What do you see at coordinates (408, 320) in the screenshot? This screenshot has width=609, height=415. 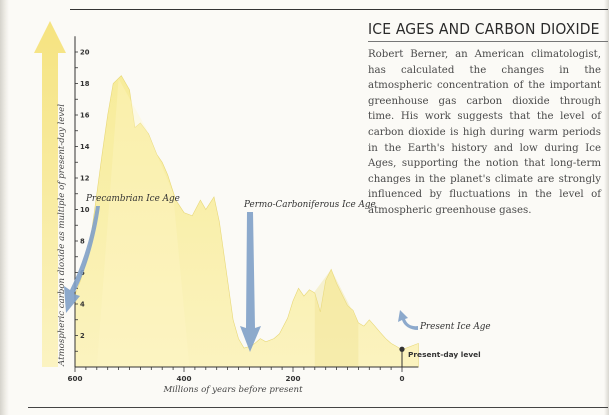 I see `present-ice-age-arrow` at bounding box center [408, 320].